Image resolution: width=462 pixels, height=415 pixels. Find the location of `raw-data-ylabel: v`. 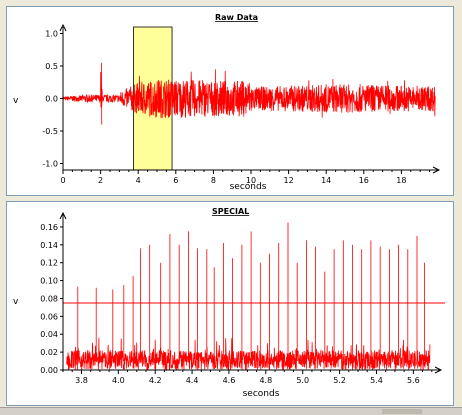

raw-data-ylabel: v is located at coordinates (16, 101).